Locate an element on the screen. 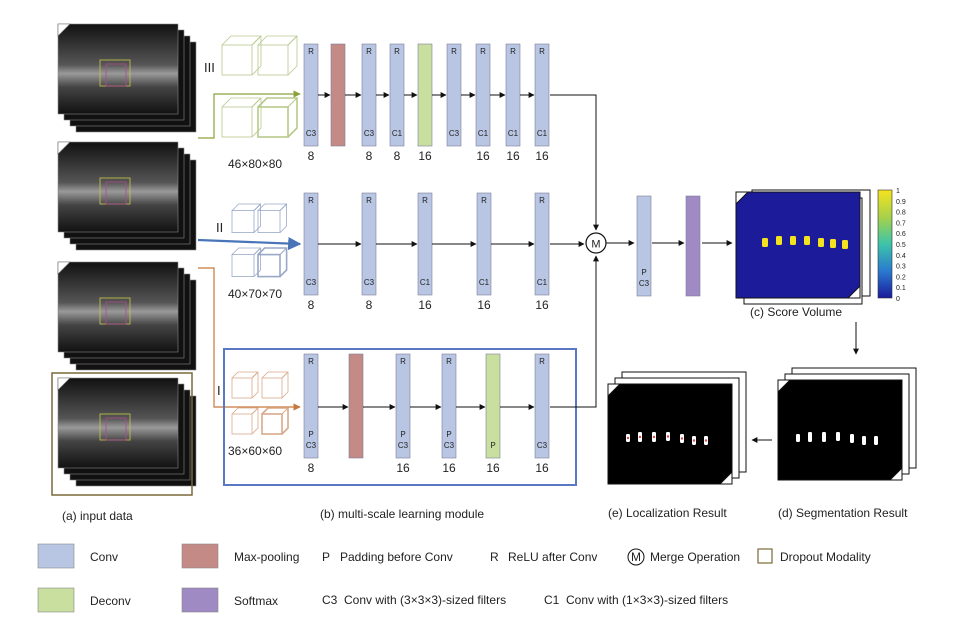 The width and height of the screenshot is (954, 621). input-data-stacks is located at coordinates (127, 255).